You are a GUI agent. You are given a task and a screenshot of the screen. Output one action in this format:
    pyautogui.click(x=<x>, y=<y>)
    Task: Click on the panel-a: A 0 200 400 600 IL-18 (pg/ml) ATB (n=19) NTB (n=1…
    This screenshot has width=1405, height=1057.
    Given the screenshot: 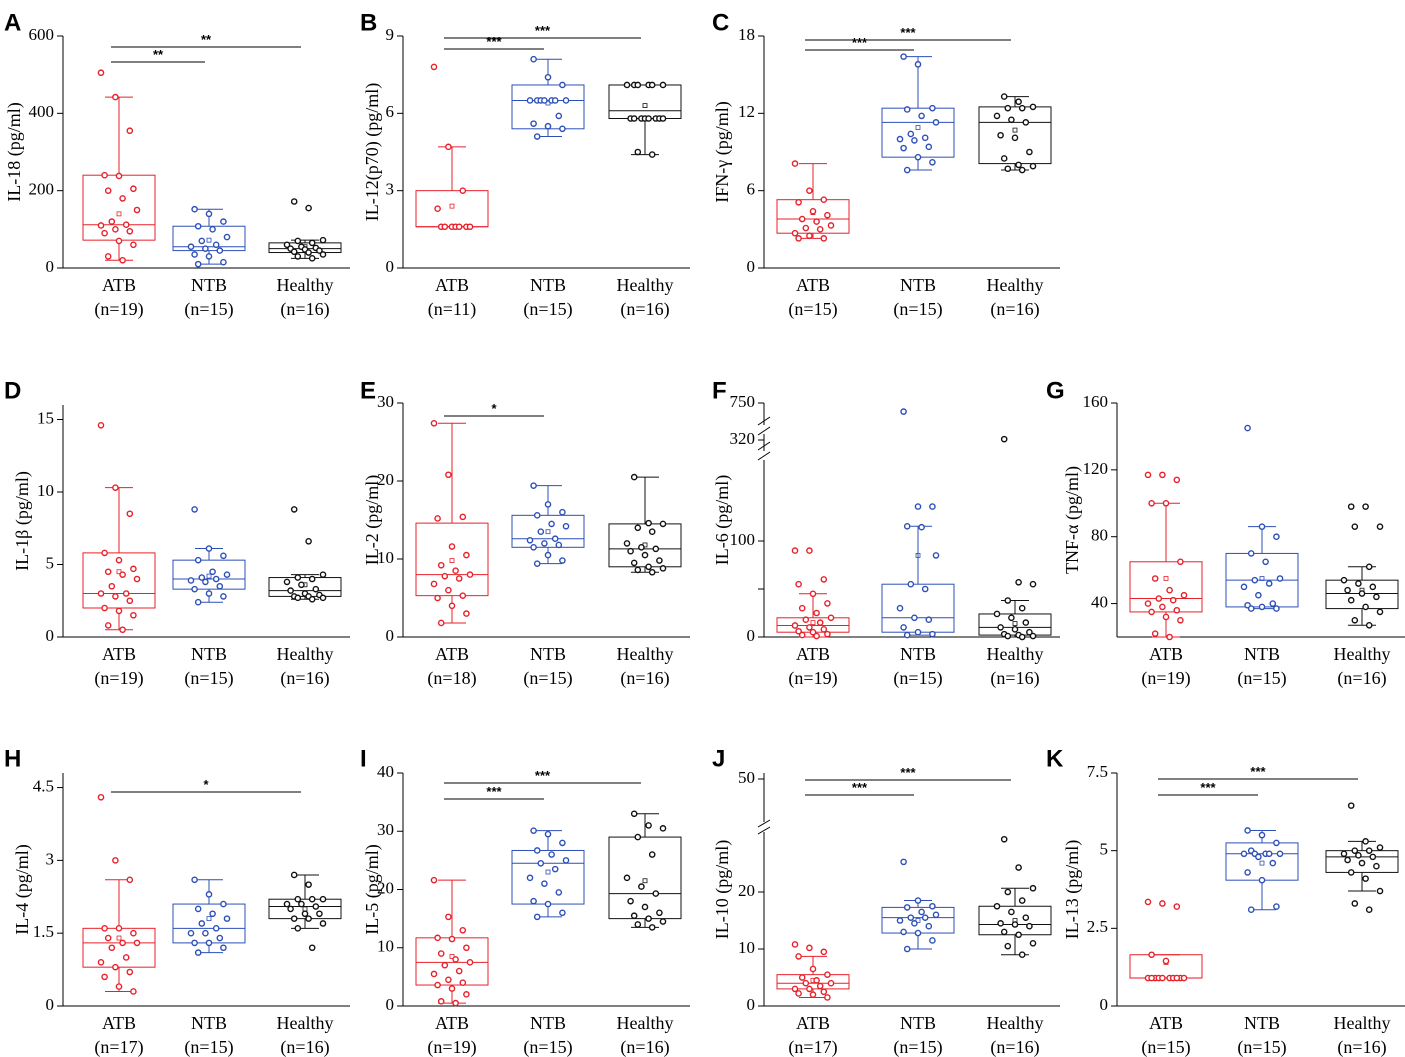 What is the action you would take?
    pyautogui.click(x=177, y=164)
    